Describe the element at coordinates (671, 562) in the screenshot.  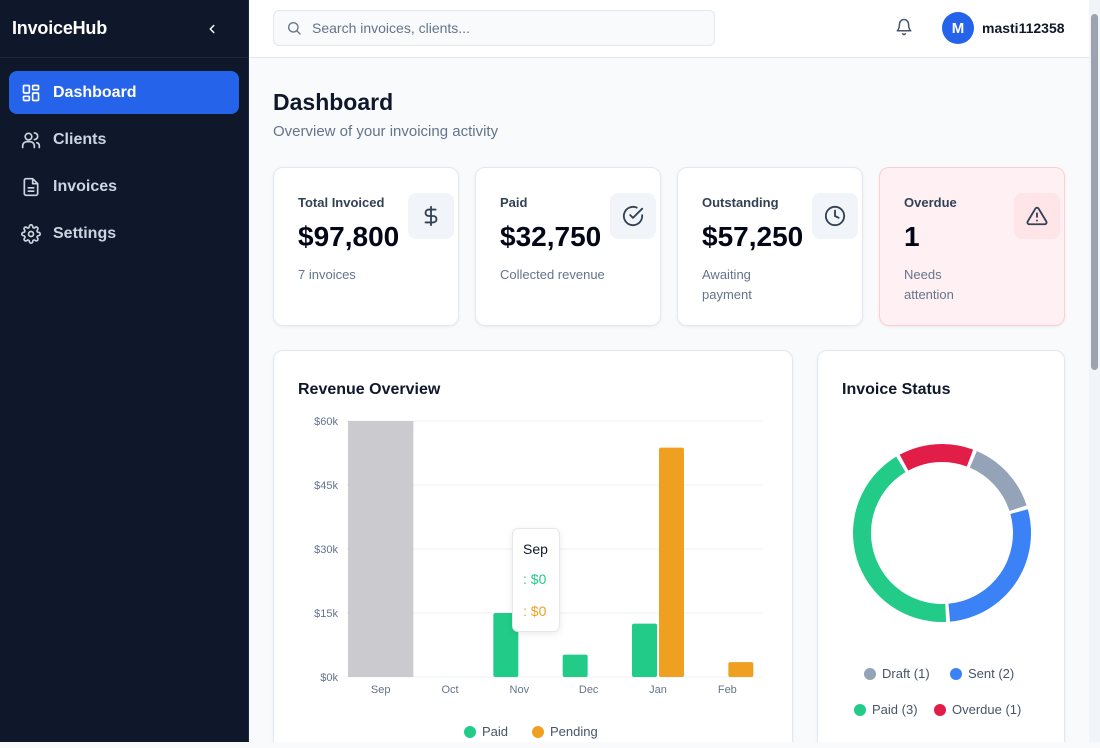
I see `bar-pending-jan` at that location.